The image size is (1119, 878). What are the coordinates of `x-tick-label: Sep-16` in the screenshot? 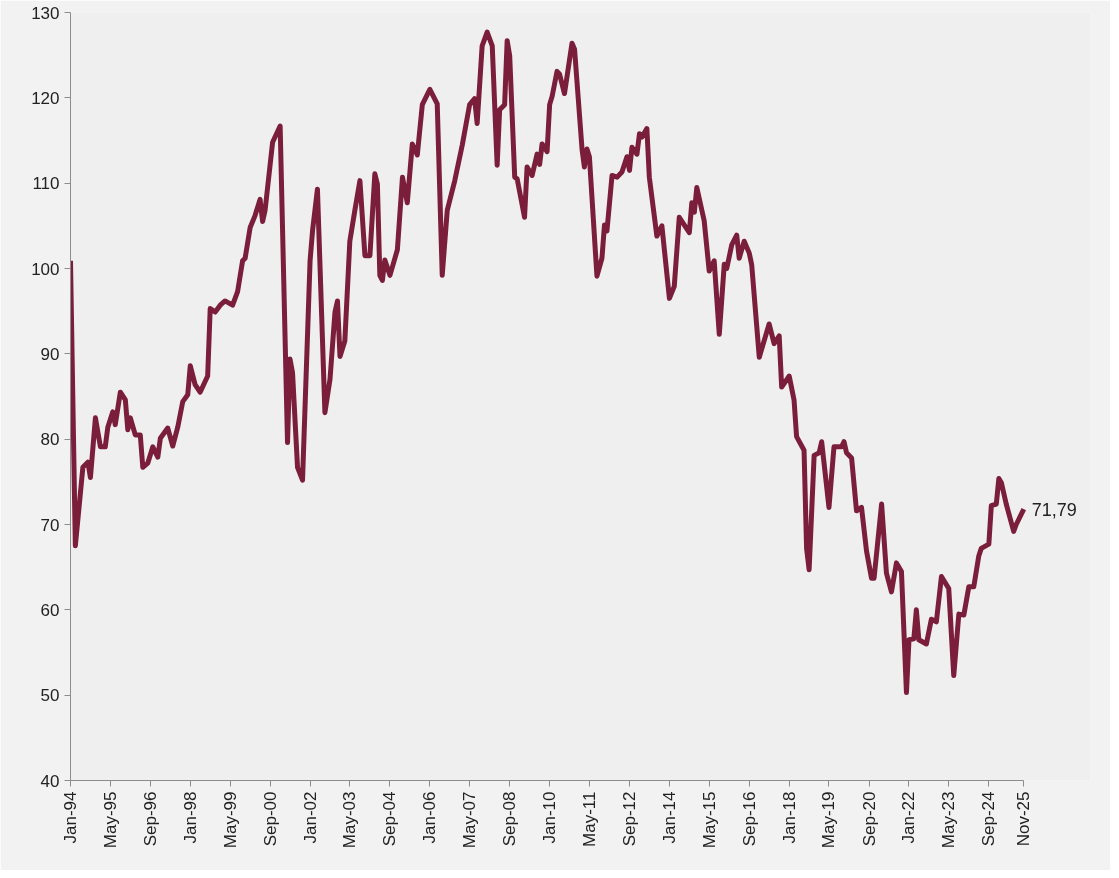 It's located at (749, 819).